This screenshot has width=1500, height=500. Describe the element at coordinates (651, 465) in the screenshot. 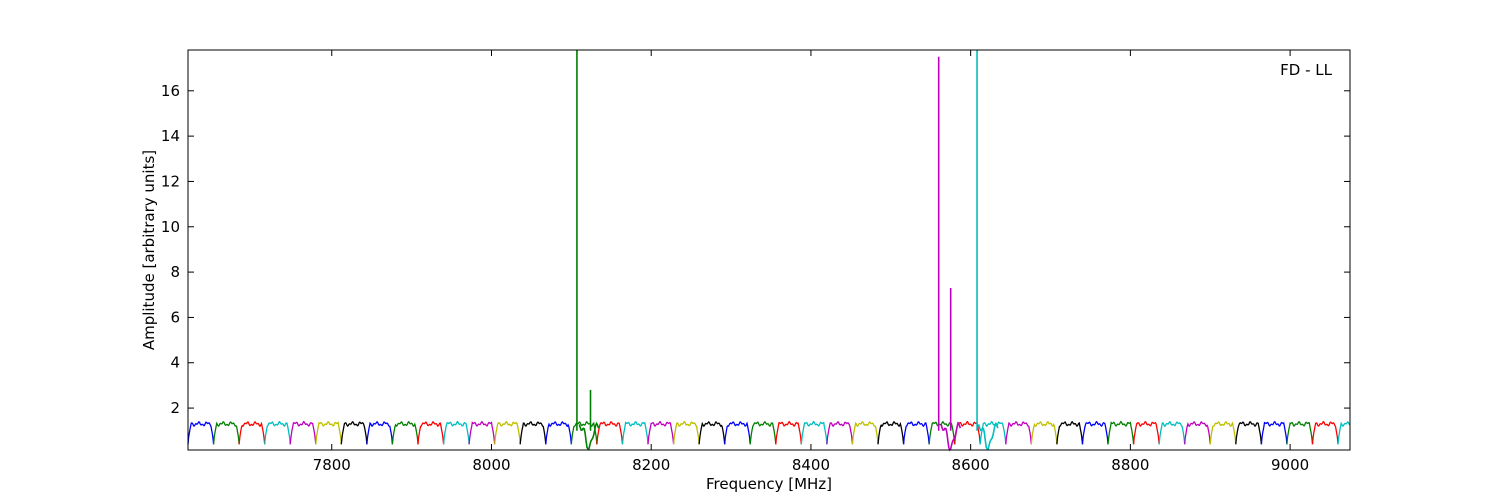

I see `x-tick-label: 8200` at that location.